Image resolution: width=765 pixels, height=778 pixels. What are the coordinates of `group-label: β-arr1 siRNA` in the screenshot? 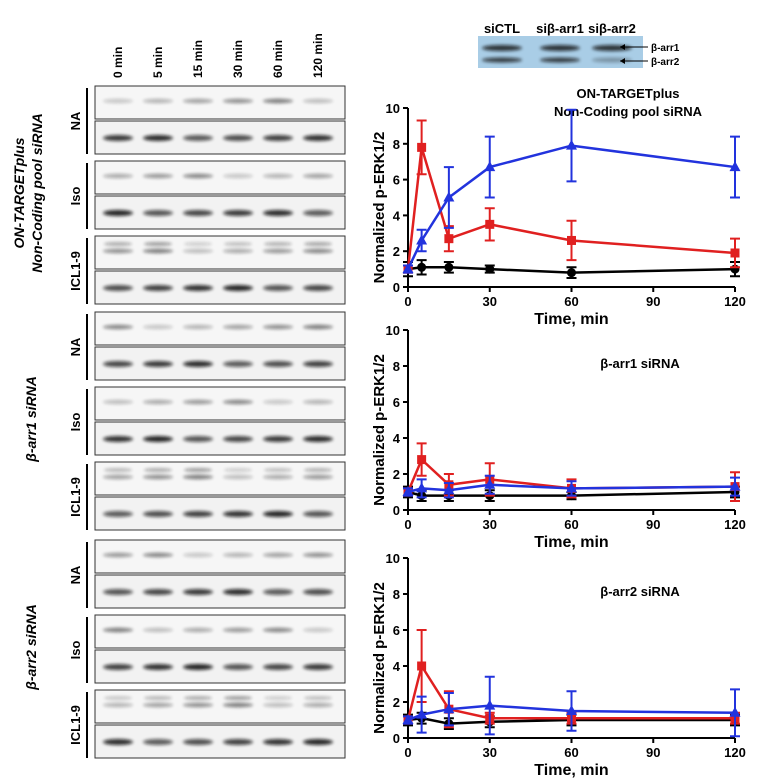 It's located at (31, 419).